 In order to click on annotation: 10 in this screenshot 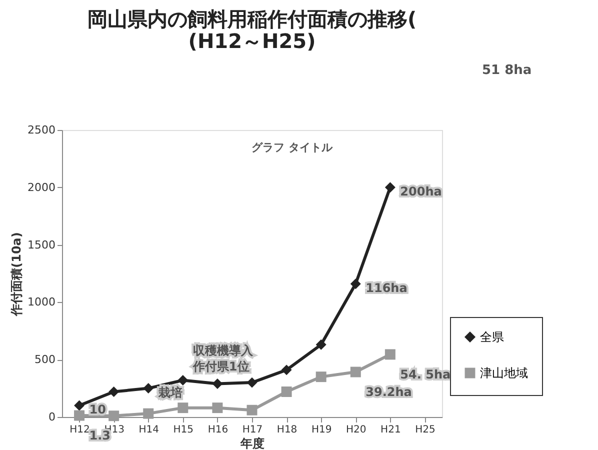, I will do `click(97, 409)`.